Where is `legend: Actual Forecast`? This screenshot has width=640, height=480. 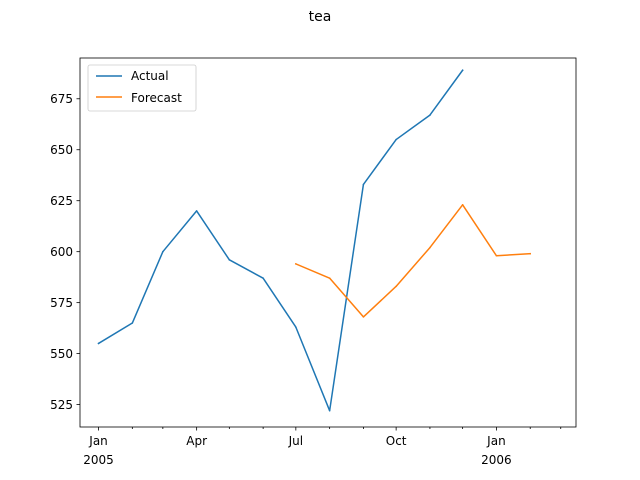 legend: Actual Forecast is located at coordinates (142, 88).